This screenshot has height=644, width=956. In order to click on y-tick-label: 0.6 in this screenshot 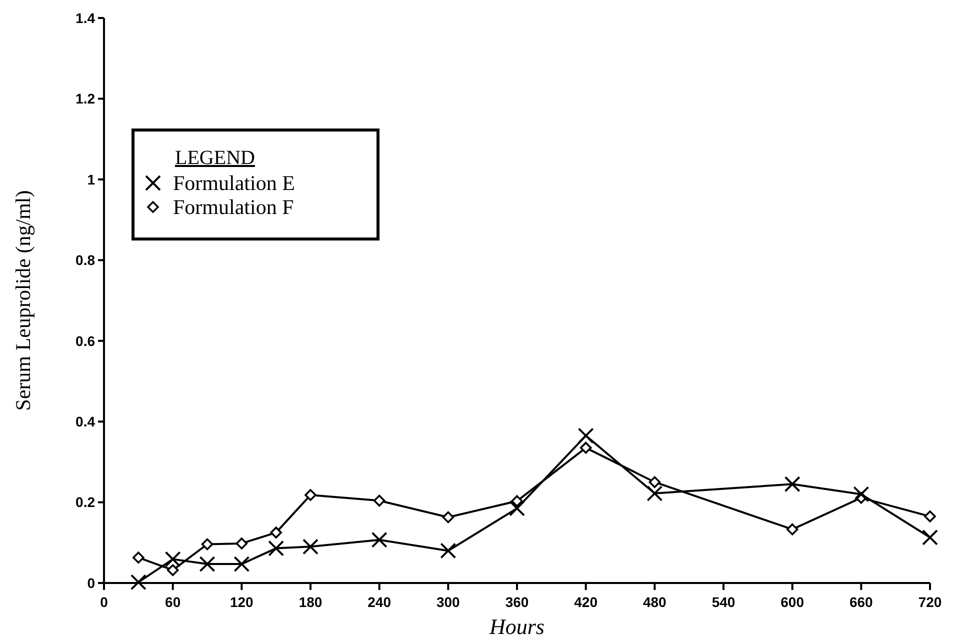, I will do `click(86, 340)`.